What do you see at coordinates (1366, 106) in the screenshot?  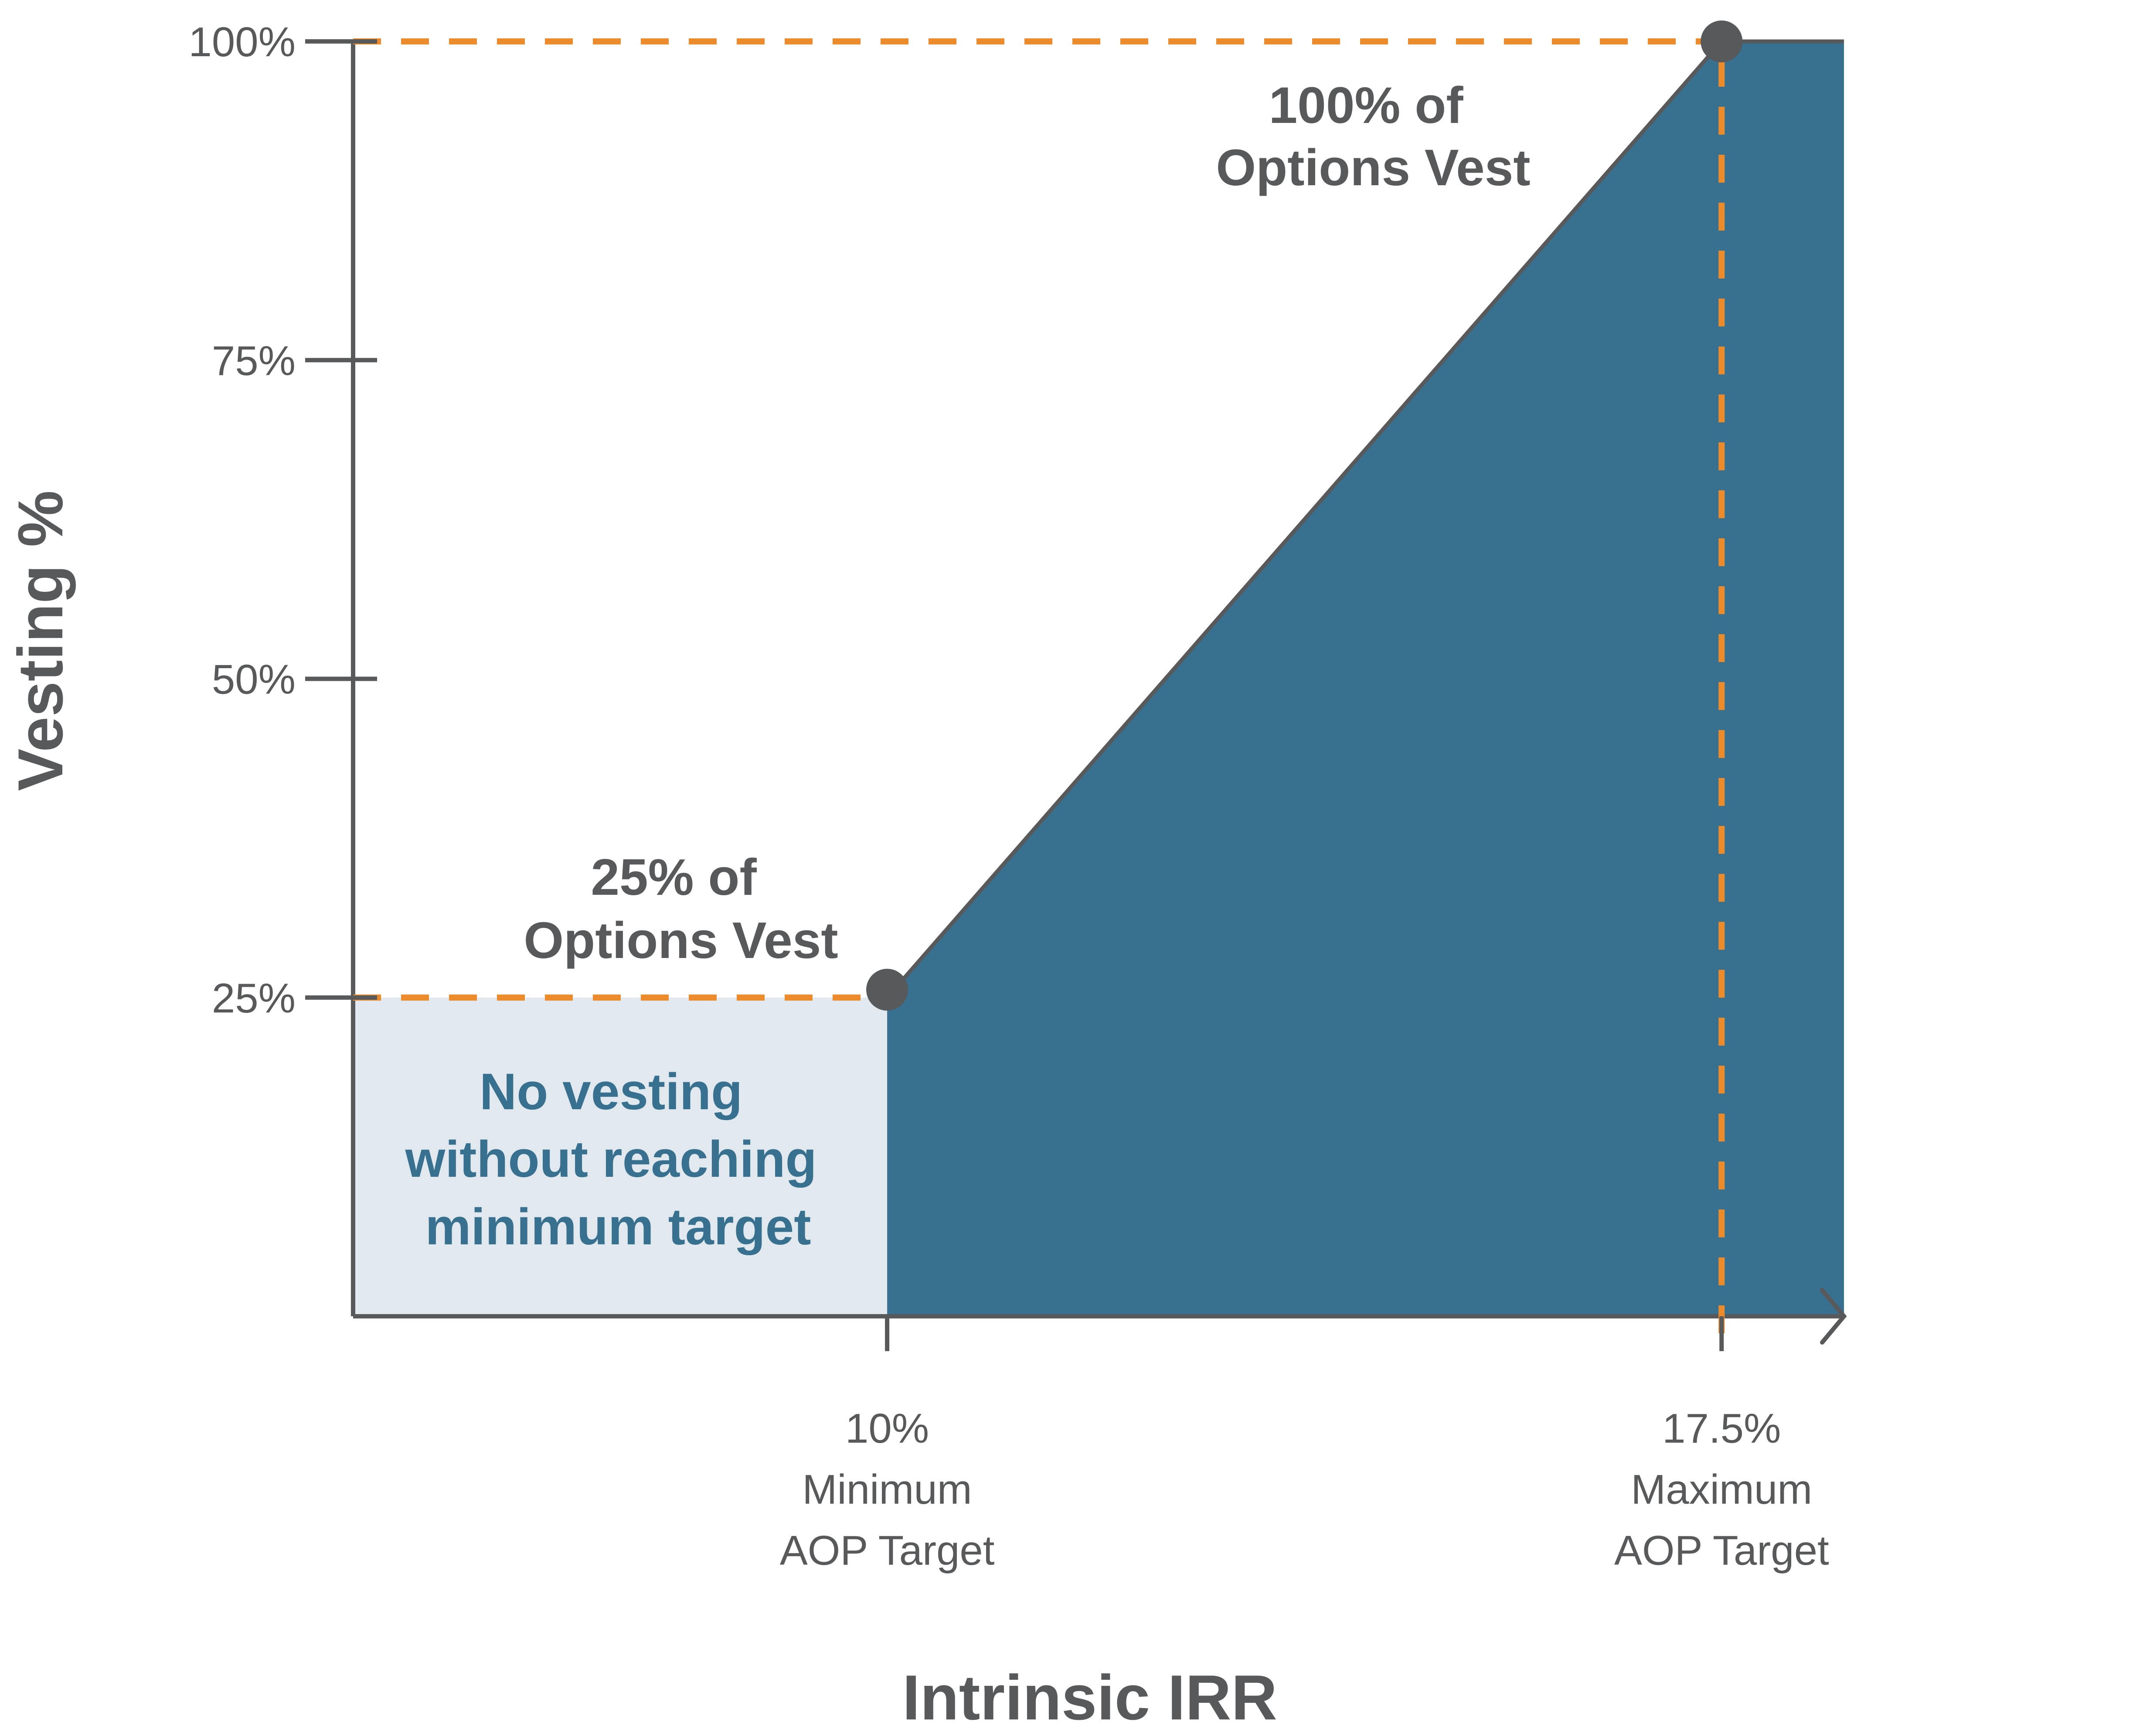 I see `max-callout-line-1: 100% of` at bounding box center [1366, 106].